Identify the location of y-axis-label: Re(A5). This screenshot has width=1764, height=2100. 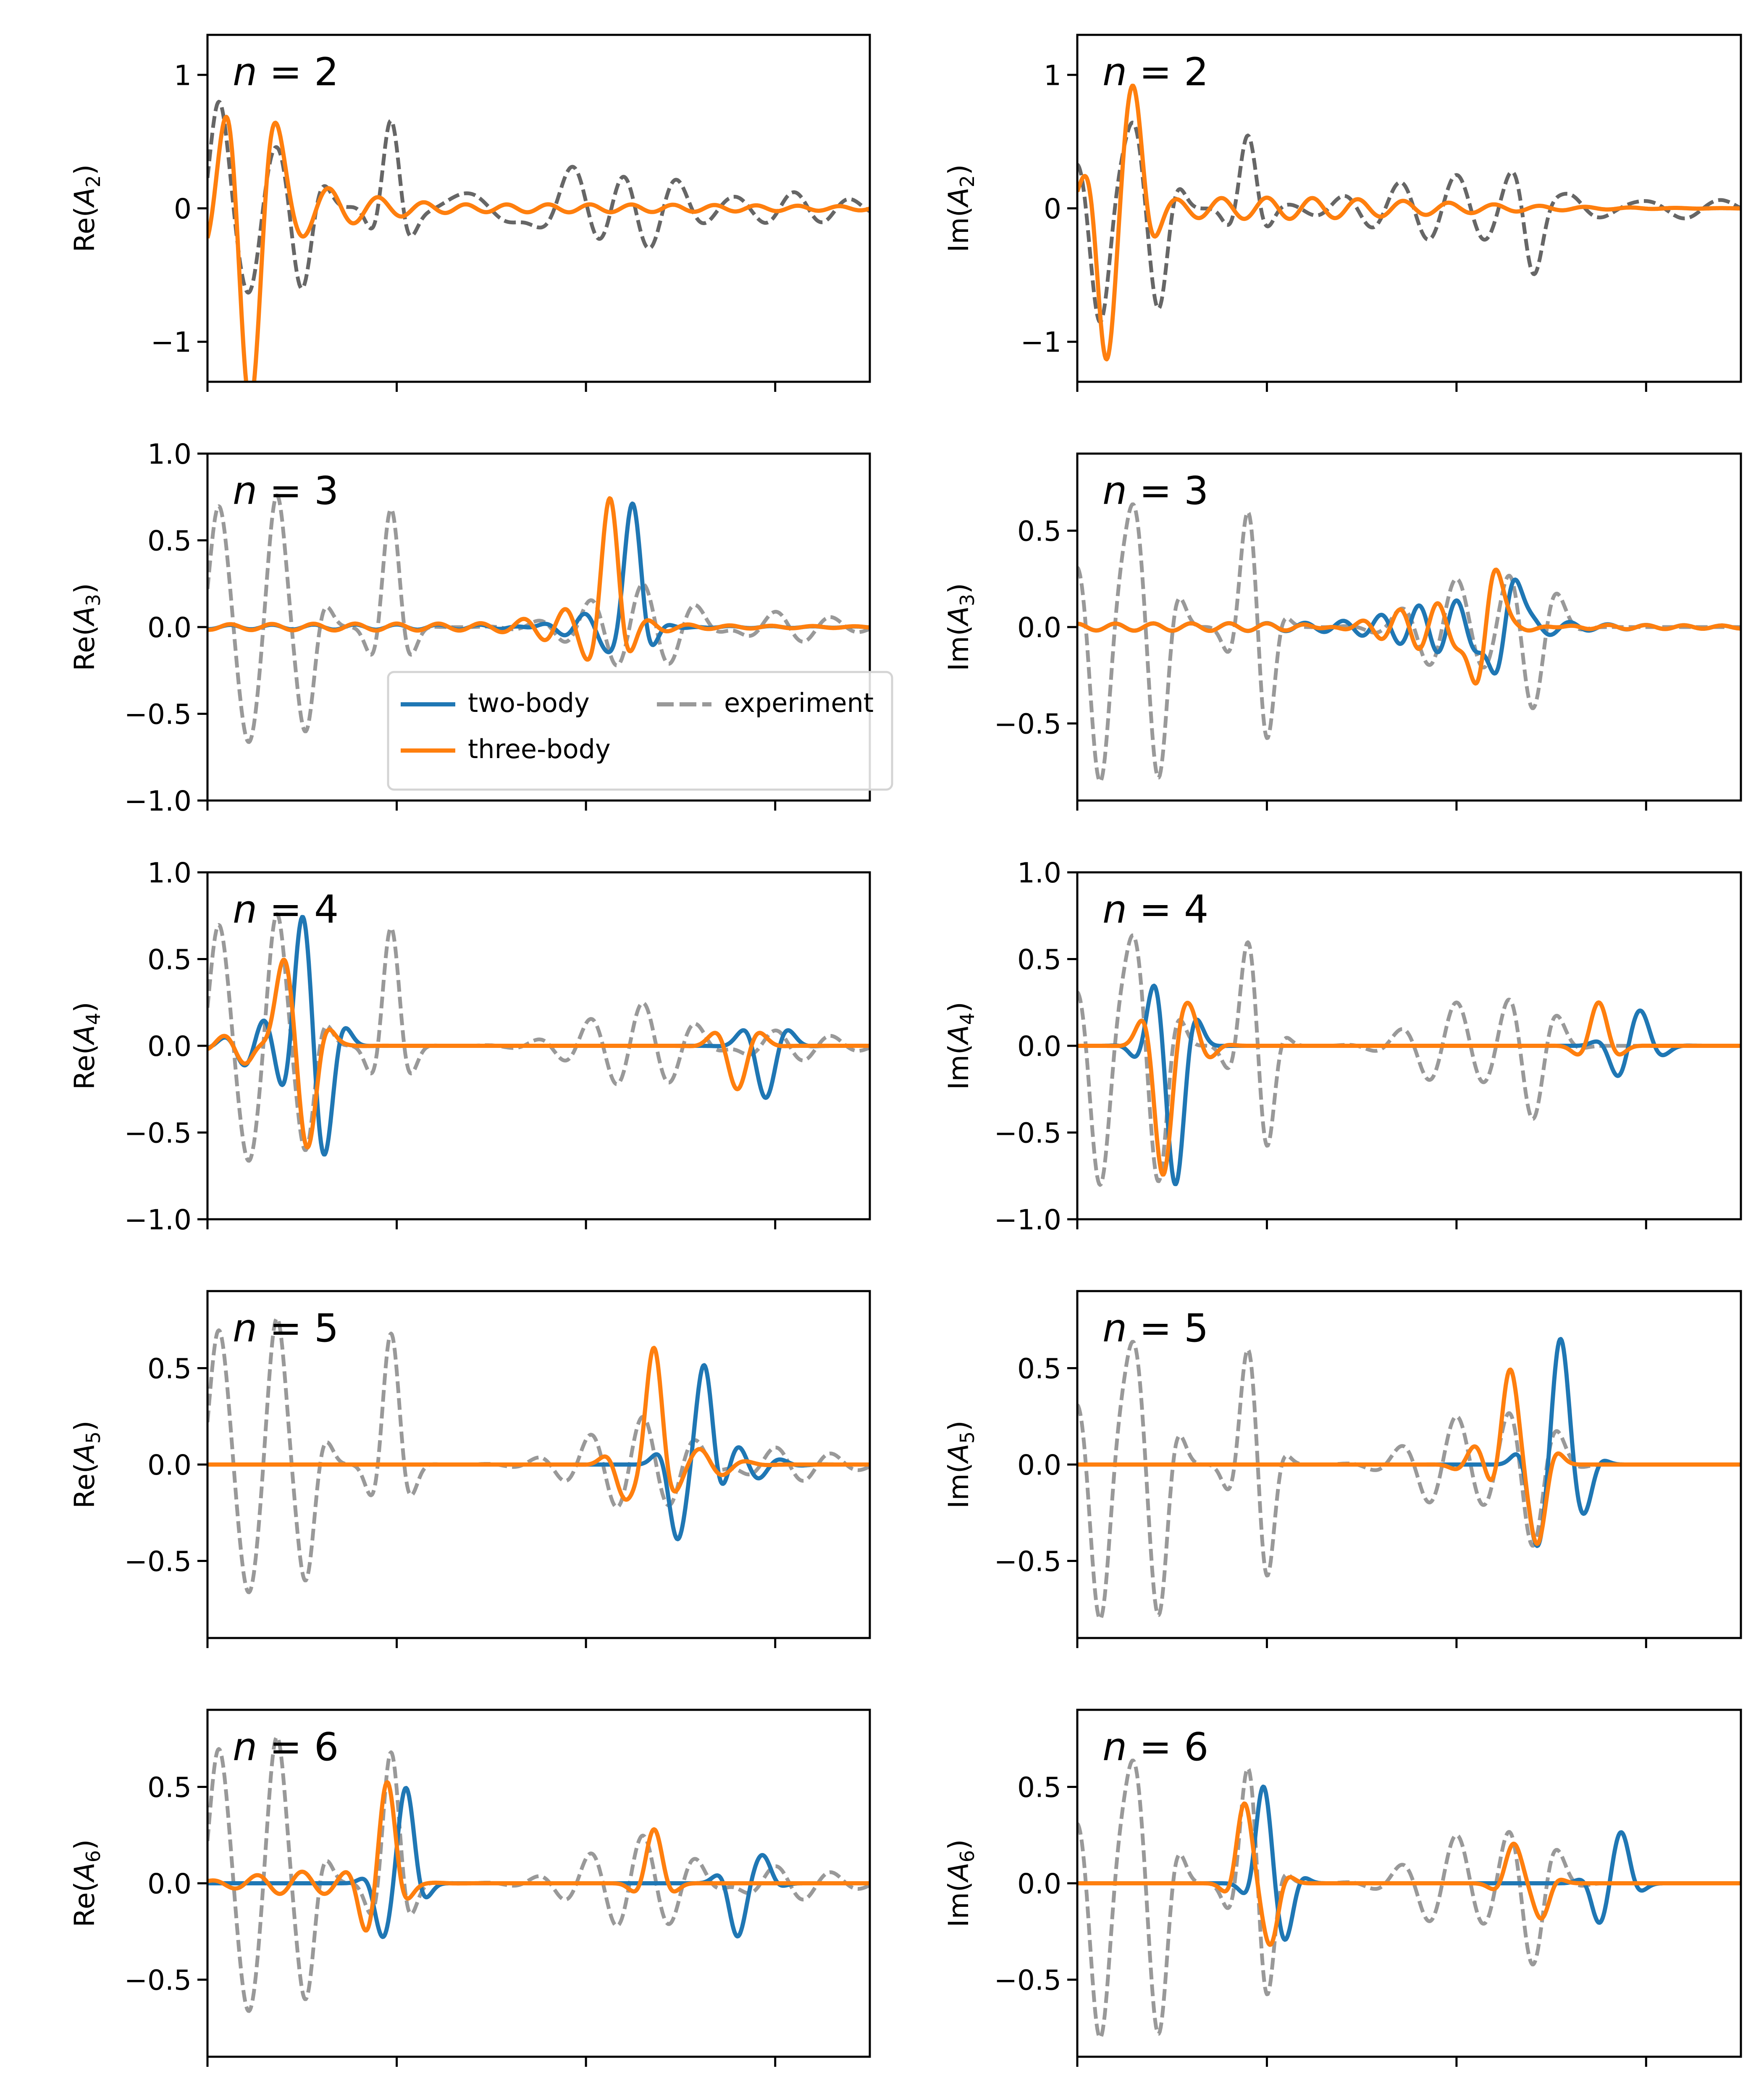
(86, 1464).